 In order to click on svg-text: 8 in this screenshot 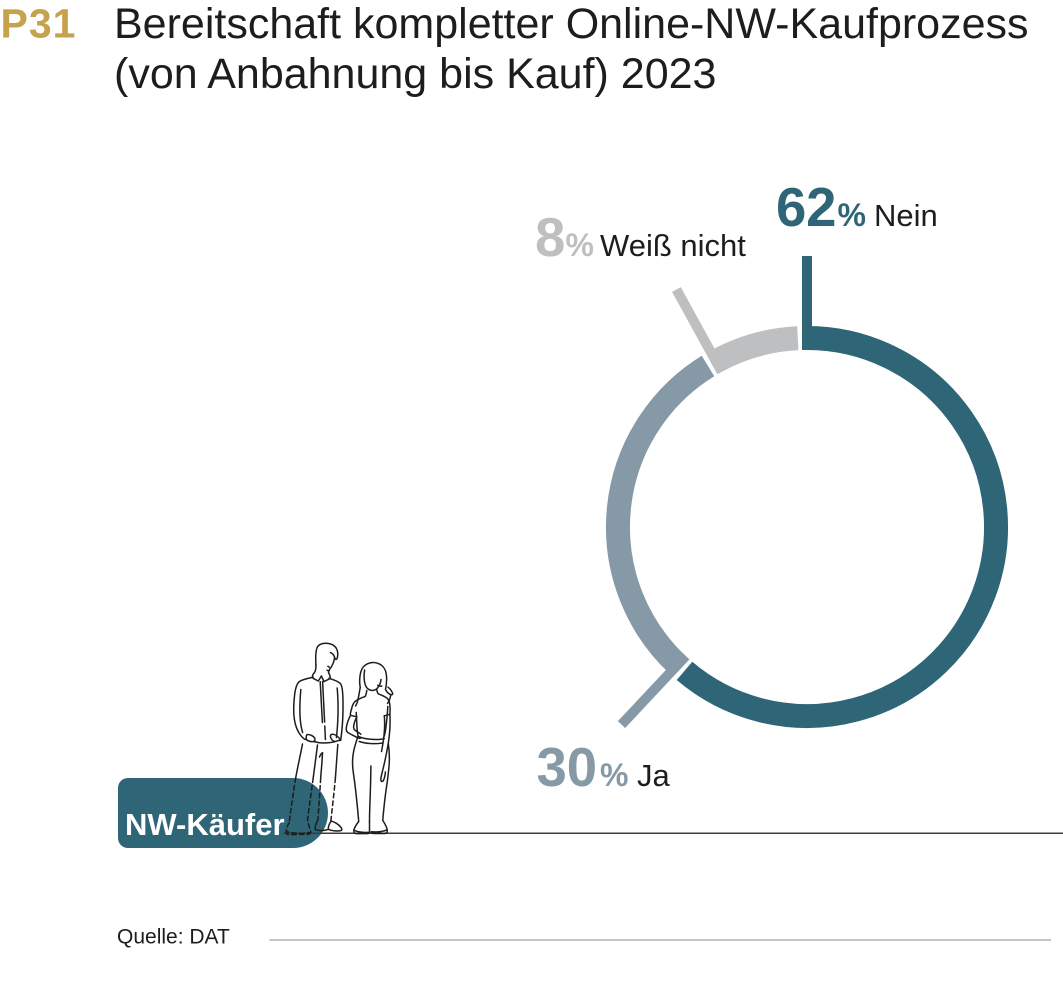, I will do `click(550, 237)`.